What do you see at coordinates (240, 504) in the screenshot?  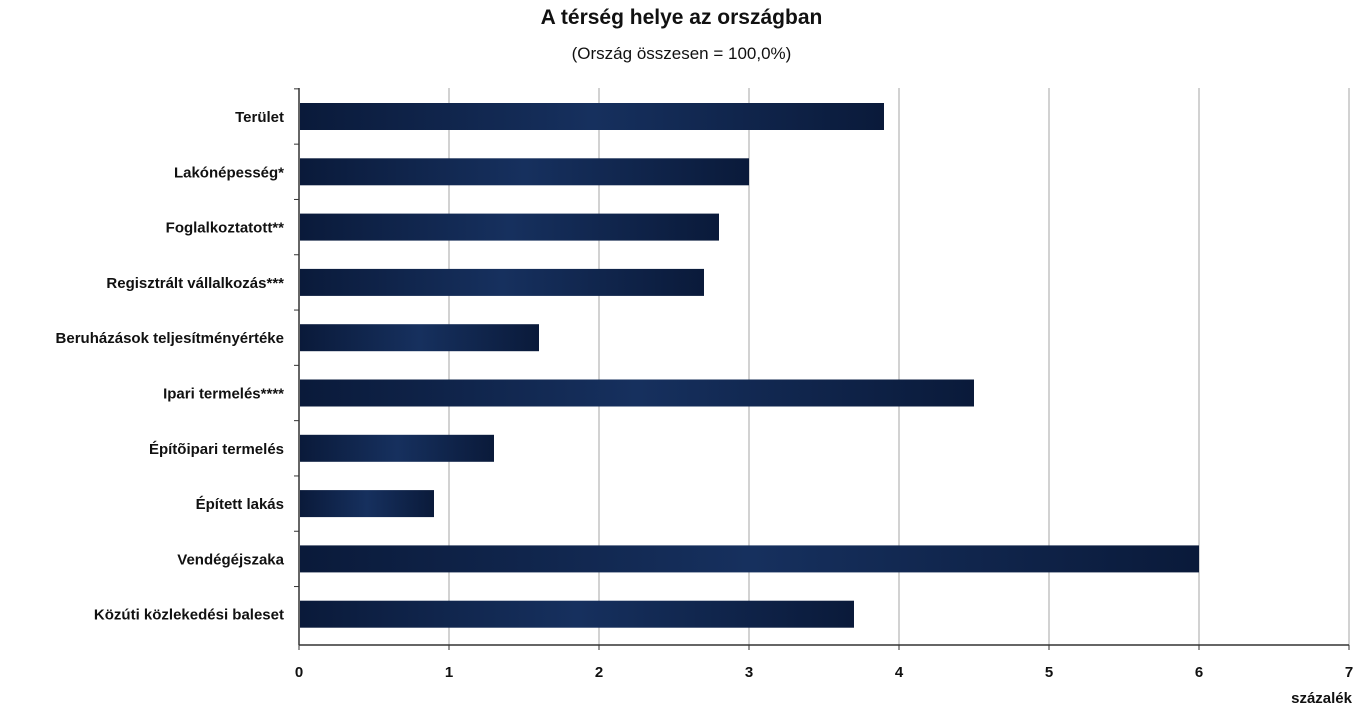 I see `category-label: Épített lakás` at bounding box center [240, 504].